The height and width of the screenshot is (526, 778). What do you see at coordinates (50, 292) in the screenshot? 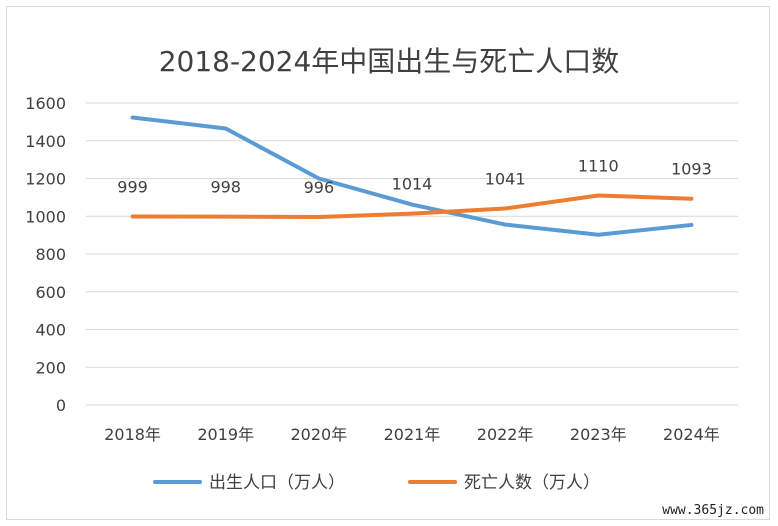
I see `y-tick-label: 600` at bounding box center [50, 292].